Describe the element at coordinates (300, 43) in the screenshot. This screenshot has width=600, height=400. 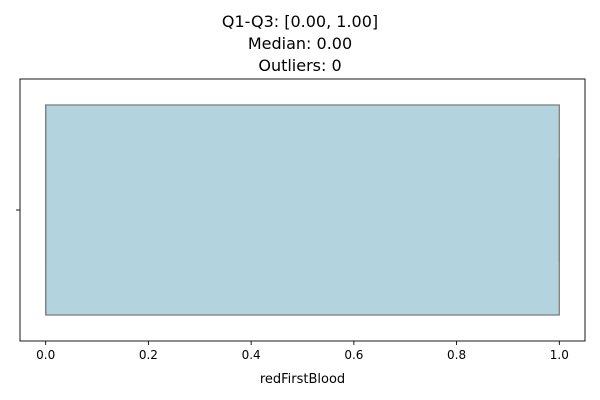
I see `chart-title-line-2: Median: 0.00` at that location.